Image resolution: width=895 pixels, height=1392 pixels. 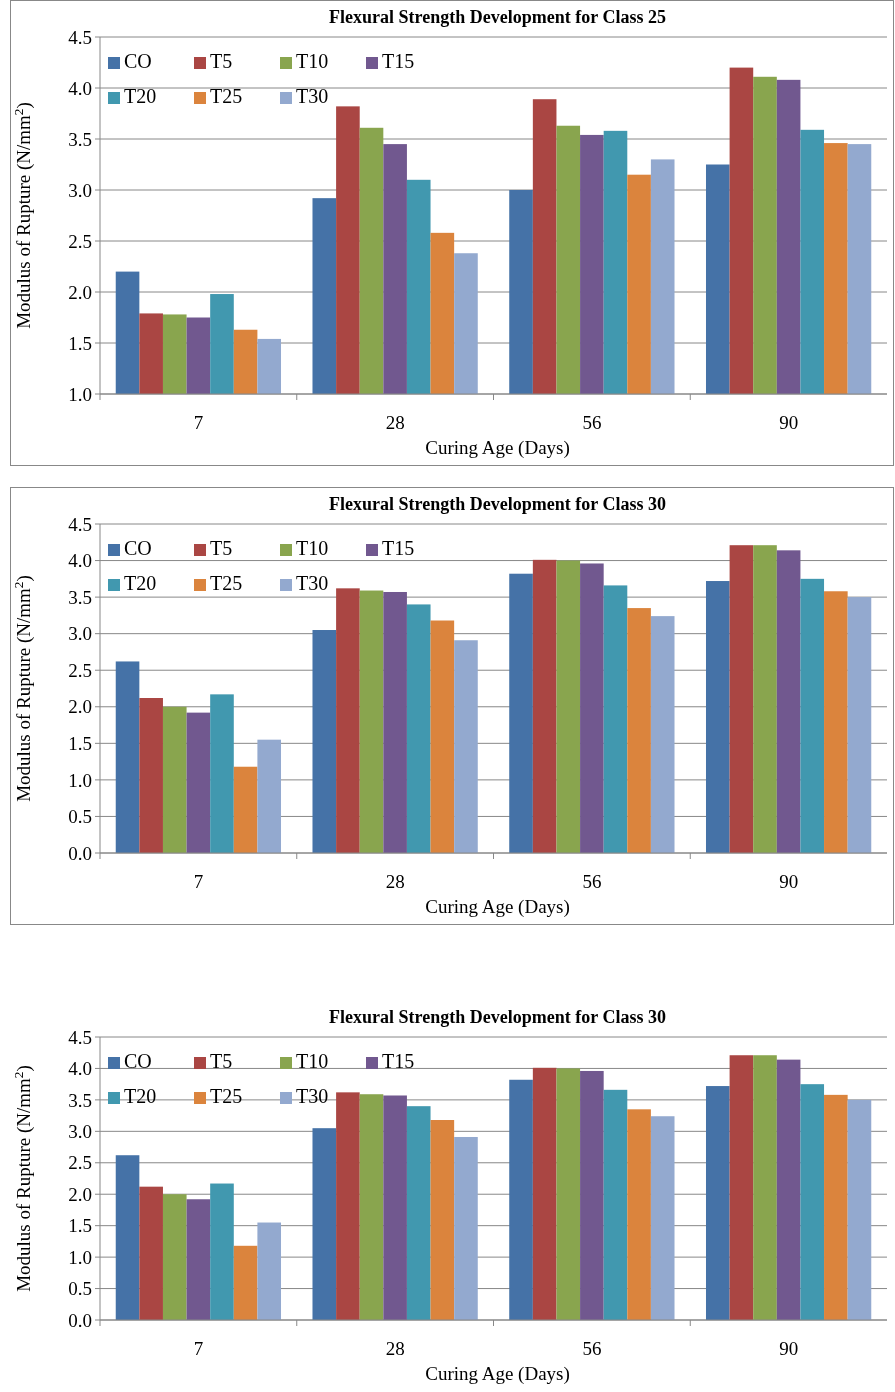 What do you see at coordinates (497, 17) in the screenshot?
I see `chart-title: Flexural Strength Development for Class 25` at bounding box center [497, 17].